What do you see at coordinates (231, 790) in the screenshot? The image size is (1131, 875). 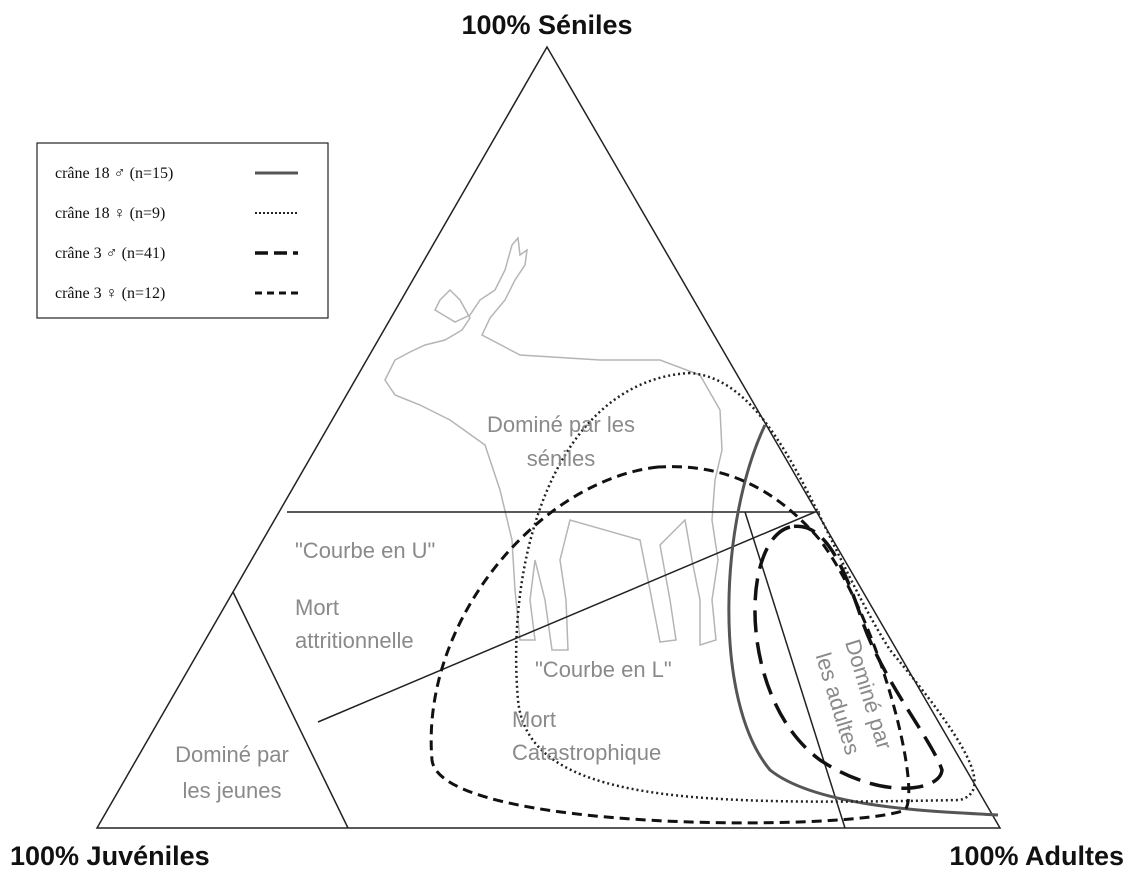 I see `region-label: les jeunes` at bounding box center [231, 790].